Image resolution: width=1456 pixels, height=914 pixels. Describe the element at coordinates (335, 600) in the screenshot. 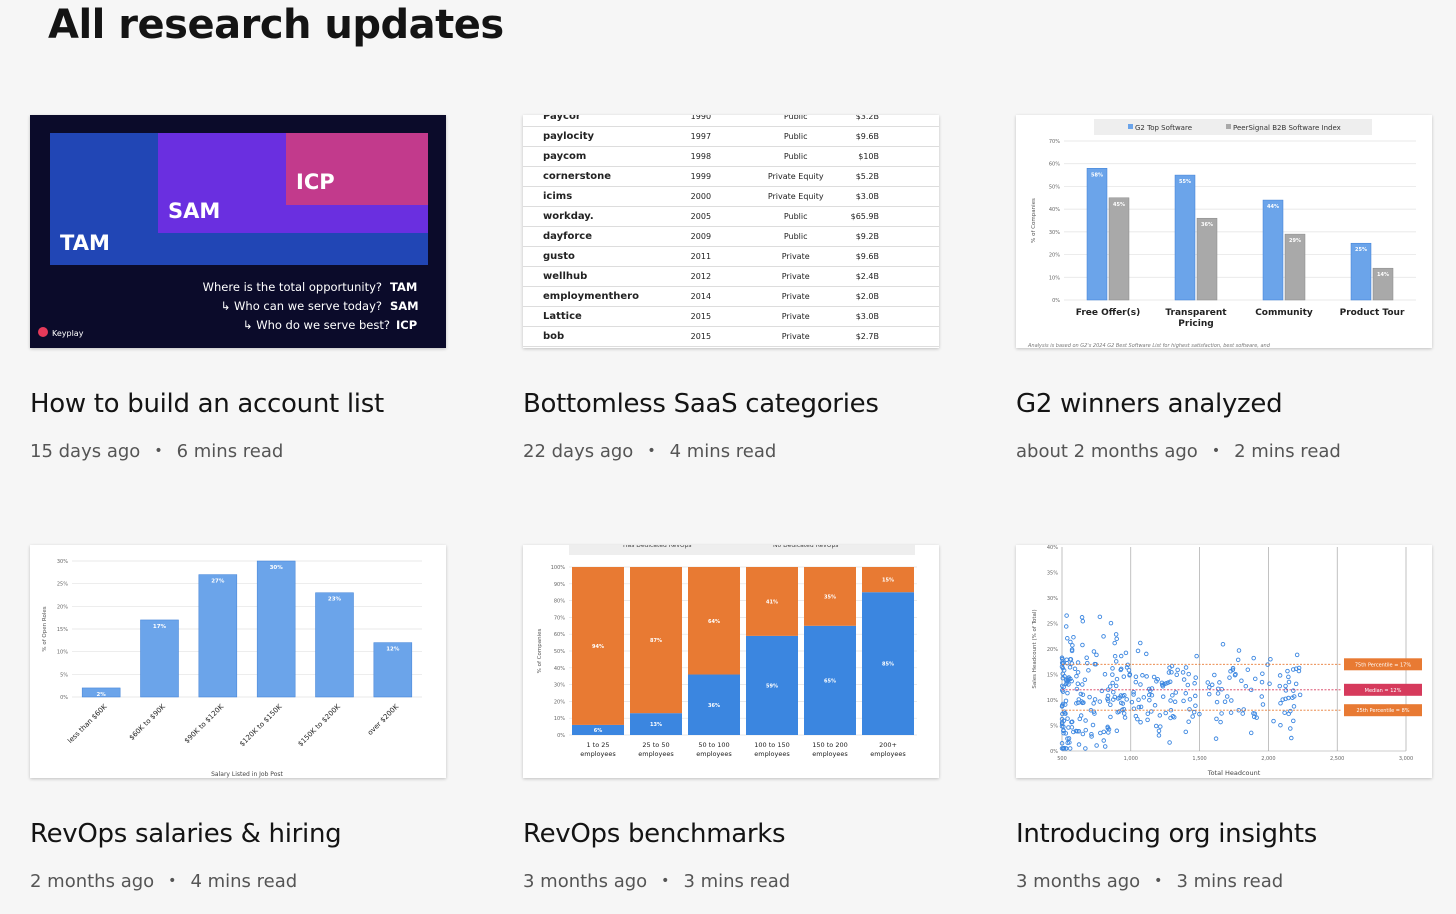

I see `data-label: 23%` at that location.